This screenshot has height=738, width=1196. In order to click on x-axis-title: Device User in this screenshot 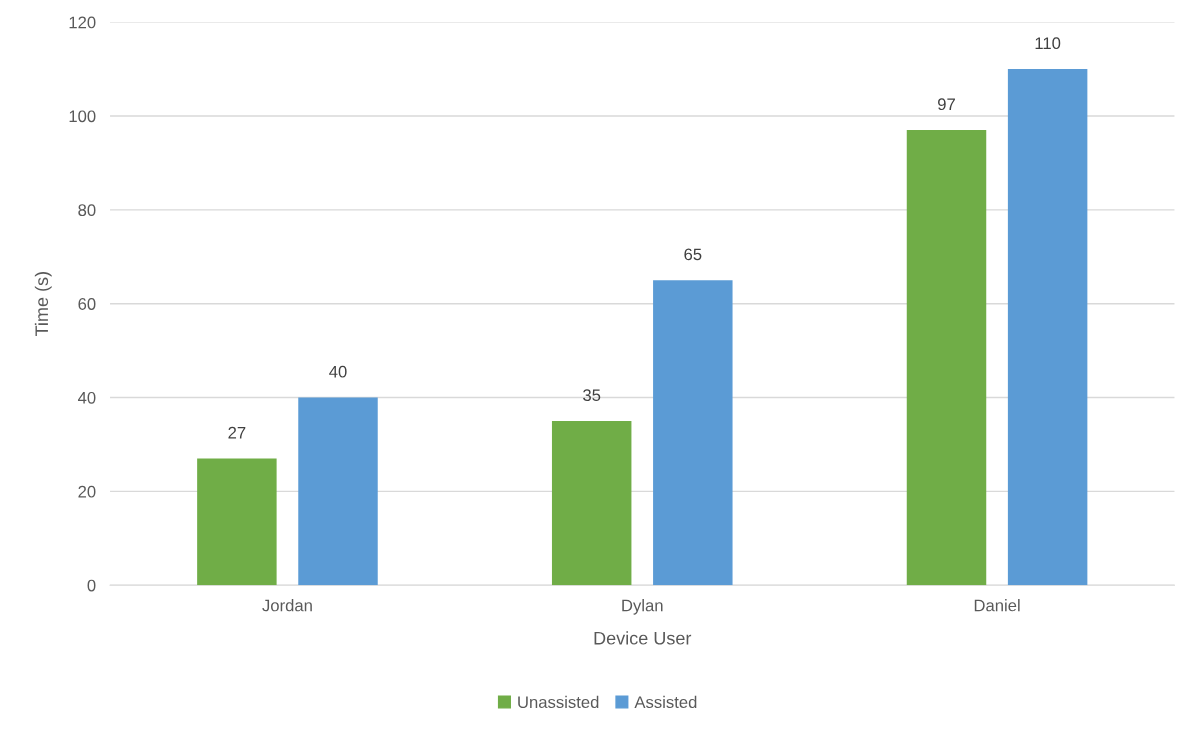, I will do `click(643, 638)`.